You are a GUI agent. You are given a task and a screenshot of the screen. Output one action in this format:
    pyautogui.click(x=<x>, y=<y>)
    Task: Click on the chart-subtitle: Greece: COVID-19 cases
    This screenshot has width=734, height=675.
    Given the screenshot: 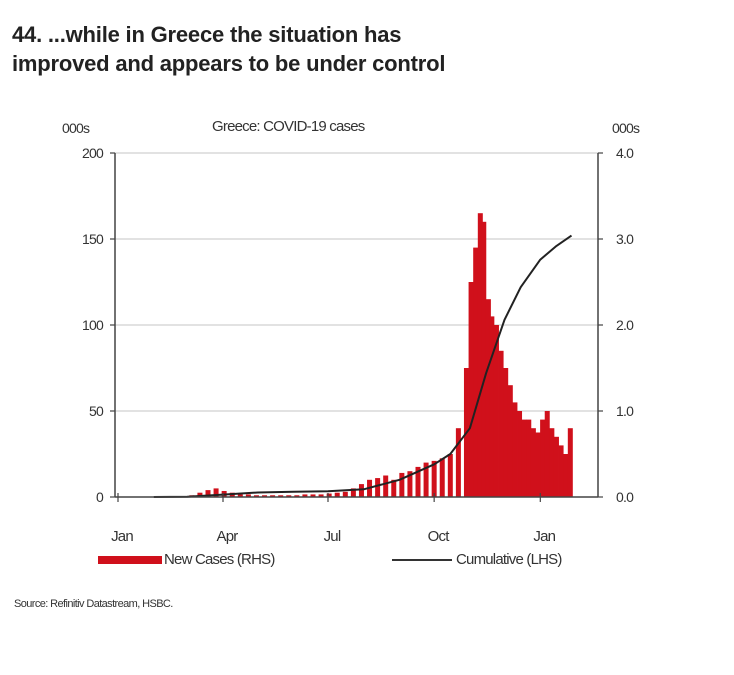 What is the action you would take?
    pyautogui.click(x=288, y=126)
    